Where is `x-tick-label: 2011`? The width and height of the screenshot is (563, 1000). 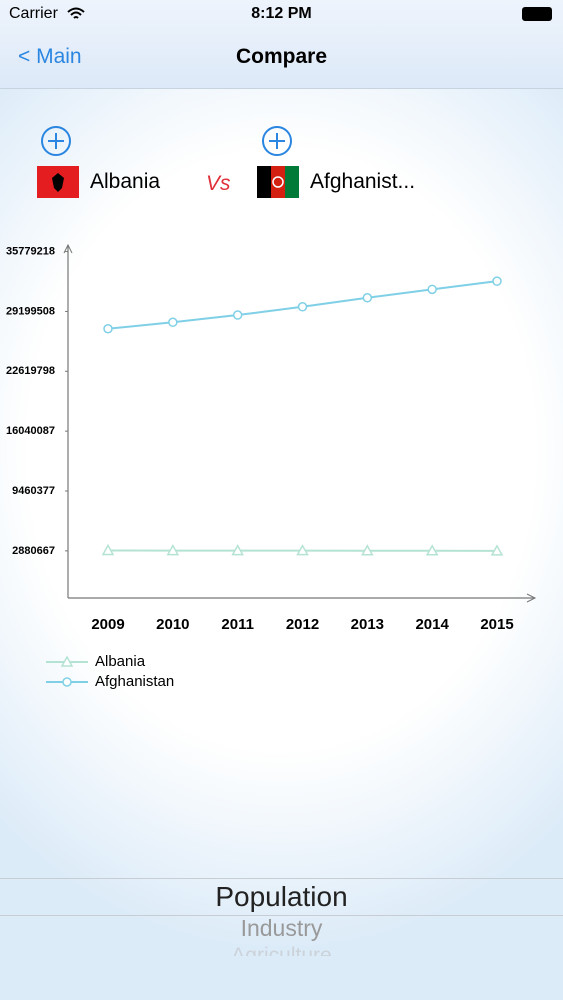 x-tick-label: 2011 is located at coordinates (237, 624).